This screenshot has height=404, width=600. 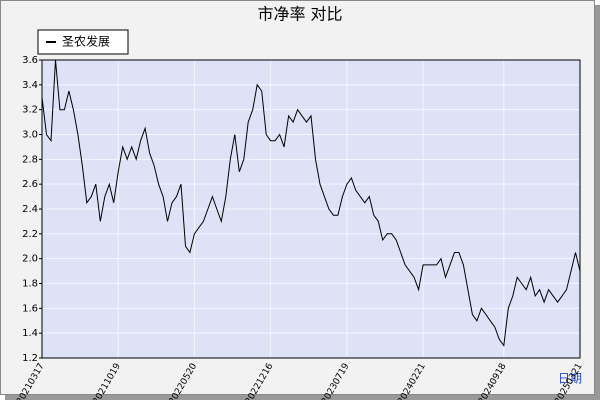 What do you see at coordinates (30, 60) in the screenshot?
I see `y-tick-label: 3.6` at bounding box center [30, 60].